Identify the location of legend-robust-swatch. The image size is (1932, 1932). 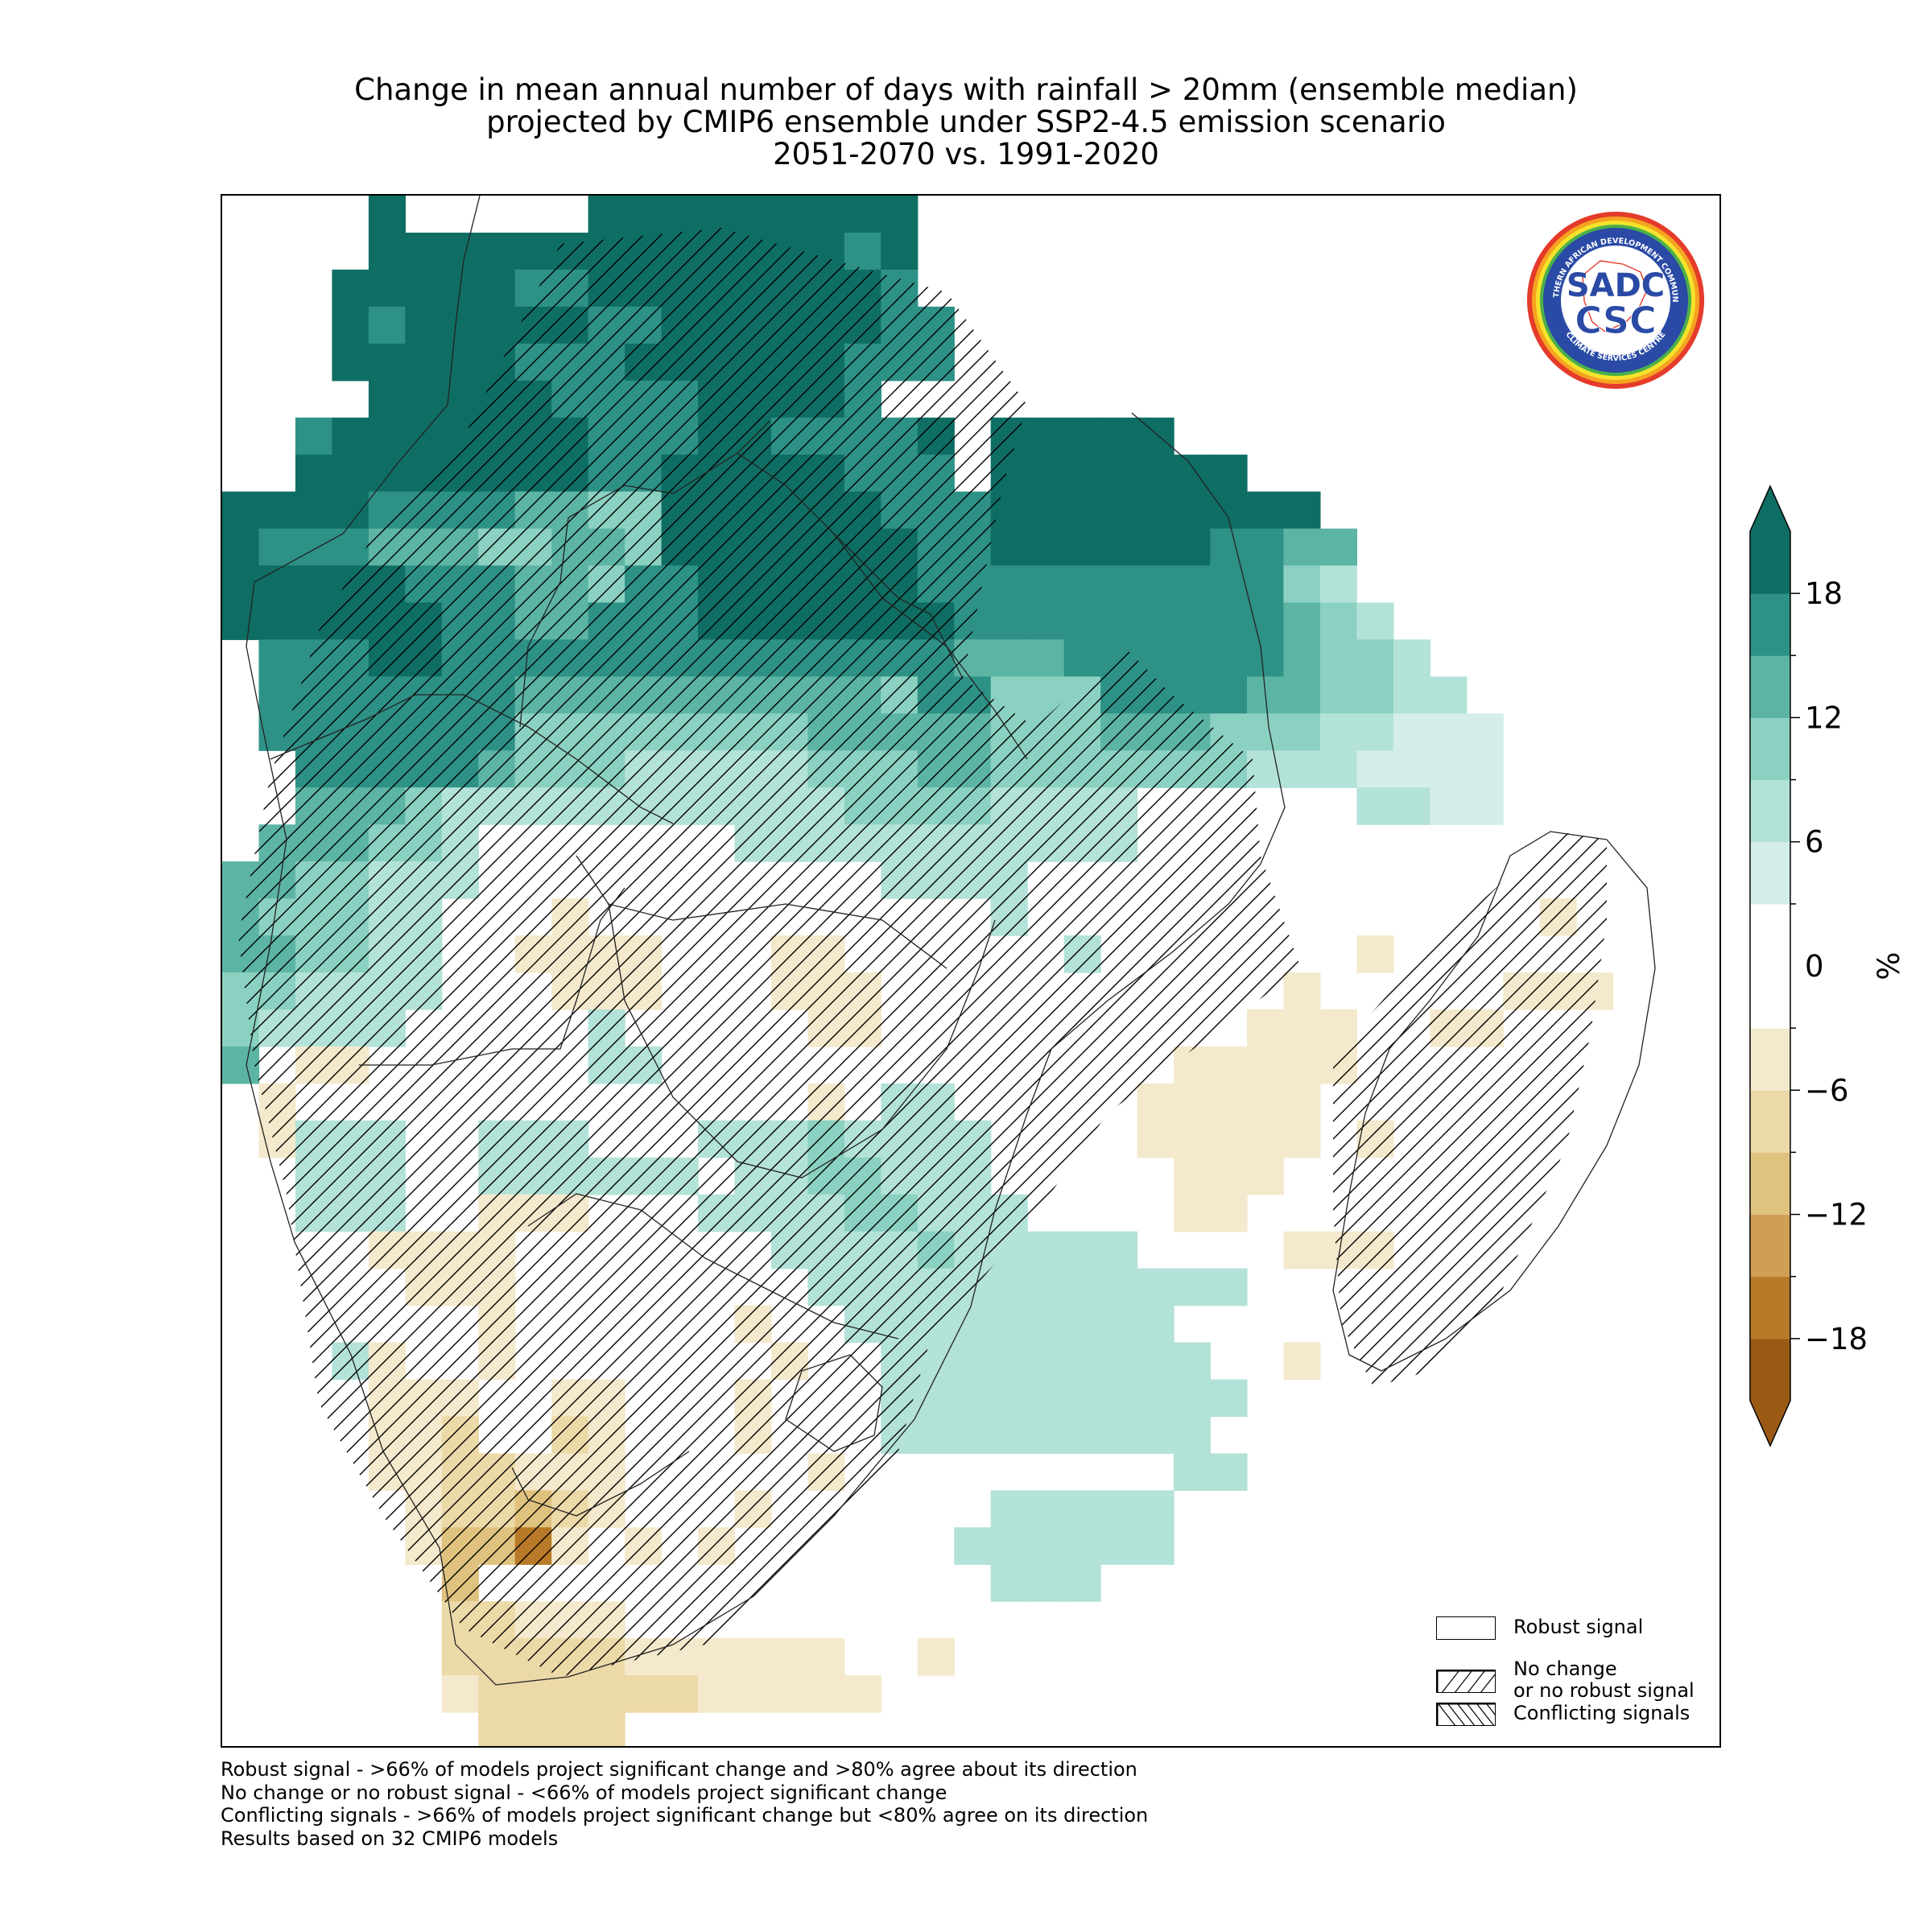
(1466, 1628).